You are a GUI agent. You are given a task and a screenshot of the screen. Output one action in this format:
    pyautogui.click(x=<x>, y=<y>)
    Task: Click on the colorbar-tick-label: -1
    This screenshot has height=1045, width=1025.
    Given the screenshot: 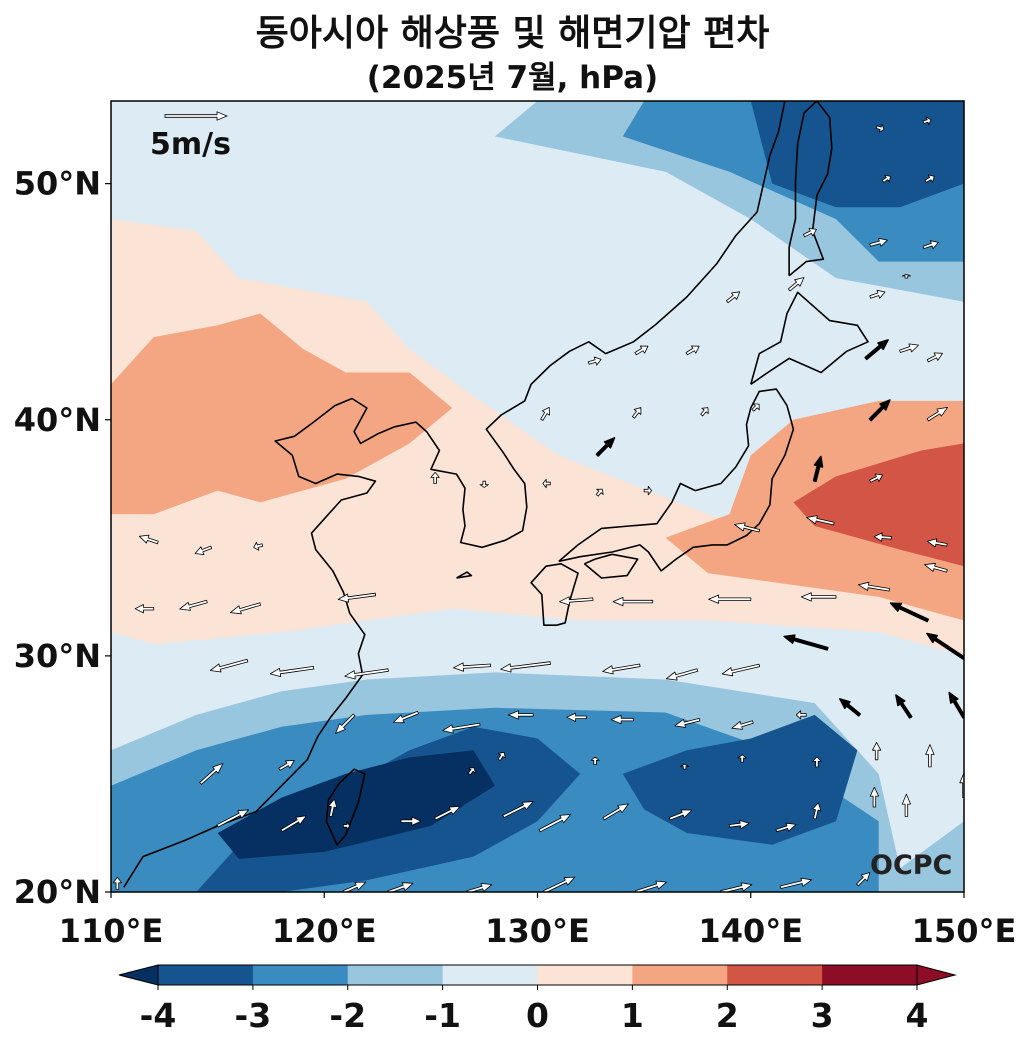 What is the action you would take?
    pyautogui.click(x=442, y=1015)
    